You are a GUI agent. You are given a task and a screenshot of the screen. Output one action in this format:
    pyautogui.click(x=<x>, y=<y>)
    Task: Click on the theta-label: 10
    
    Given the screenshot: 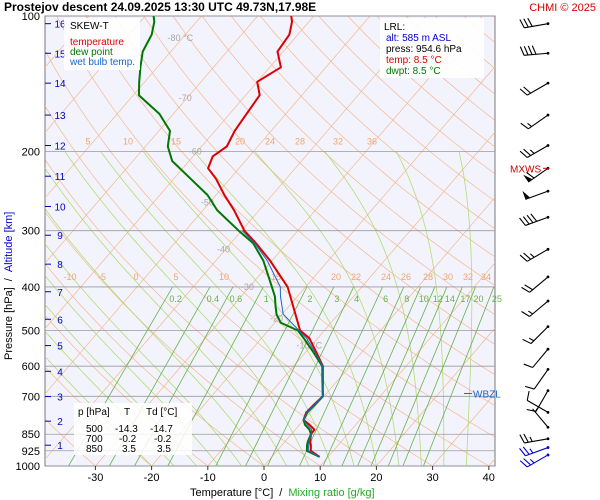 What is the action you would take?
    pyautogui.click(x=224, y=277)
    